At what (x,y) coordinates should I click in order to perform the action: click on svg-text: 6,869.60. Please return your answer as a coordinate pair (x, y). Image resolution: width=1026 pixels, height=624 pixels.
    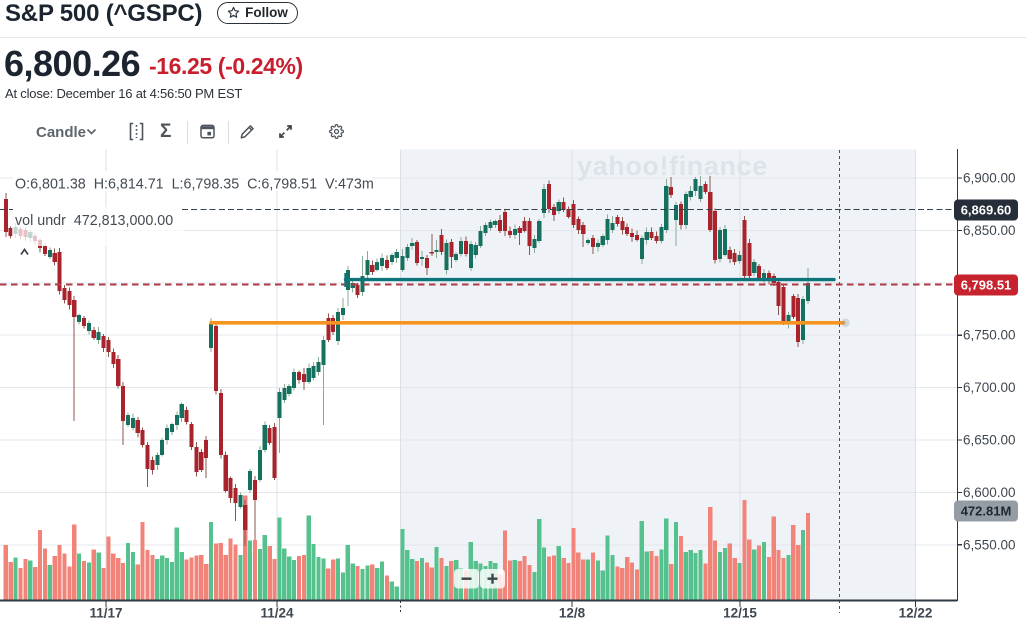
    Looking at the image, I should click on (986, 210).